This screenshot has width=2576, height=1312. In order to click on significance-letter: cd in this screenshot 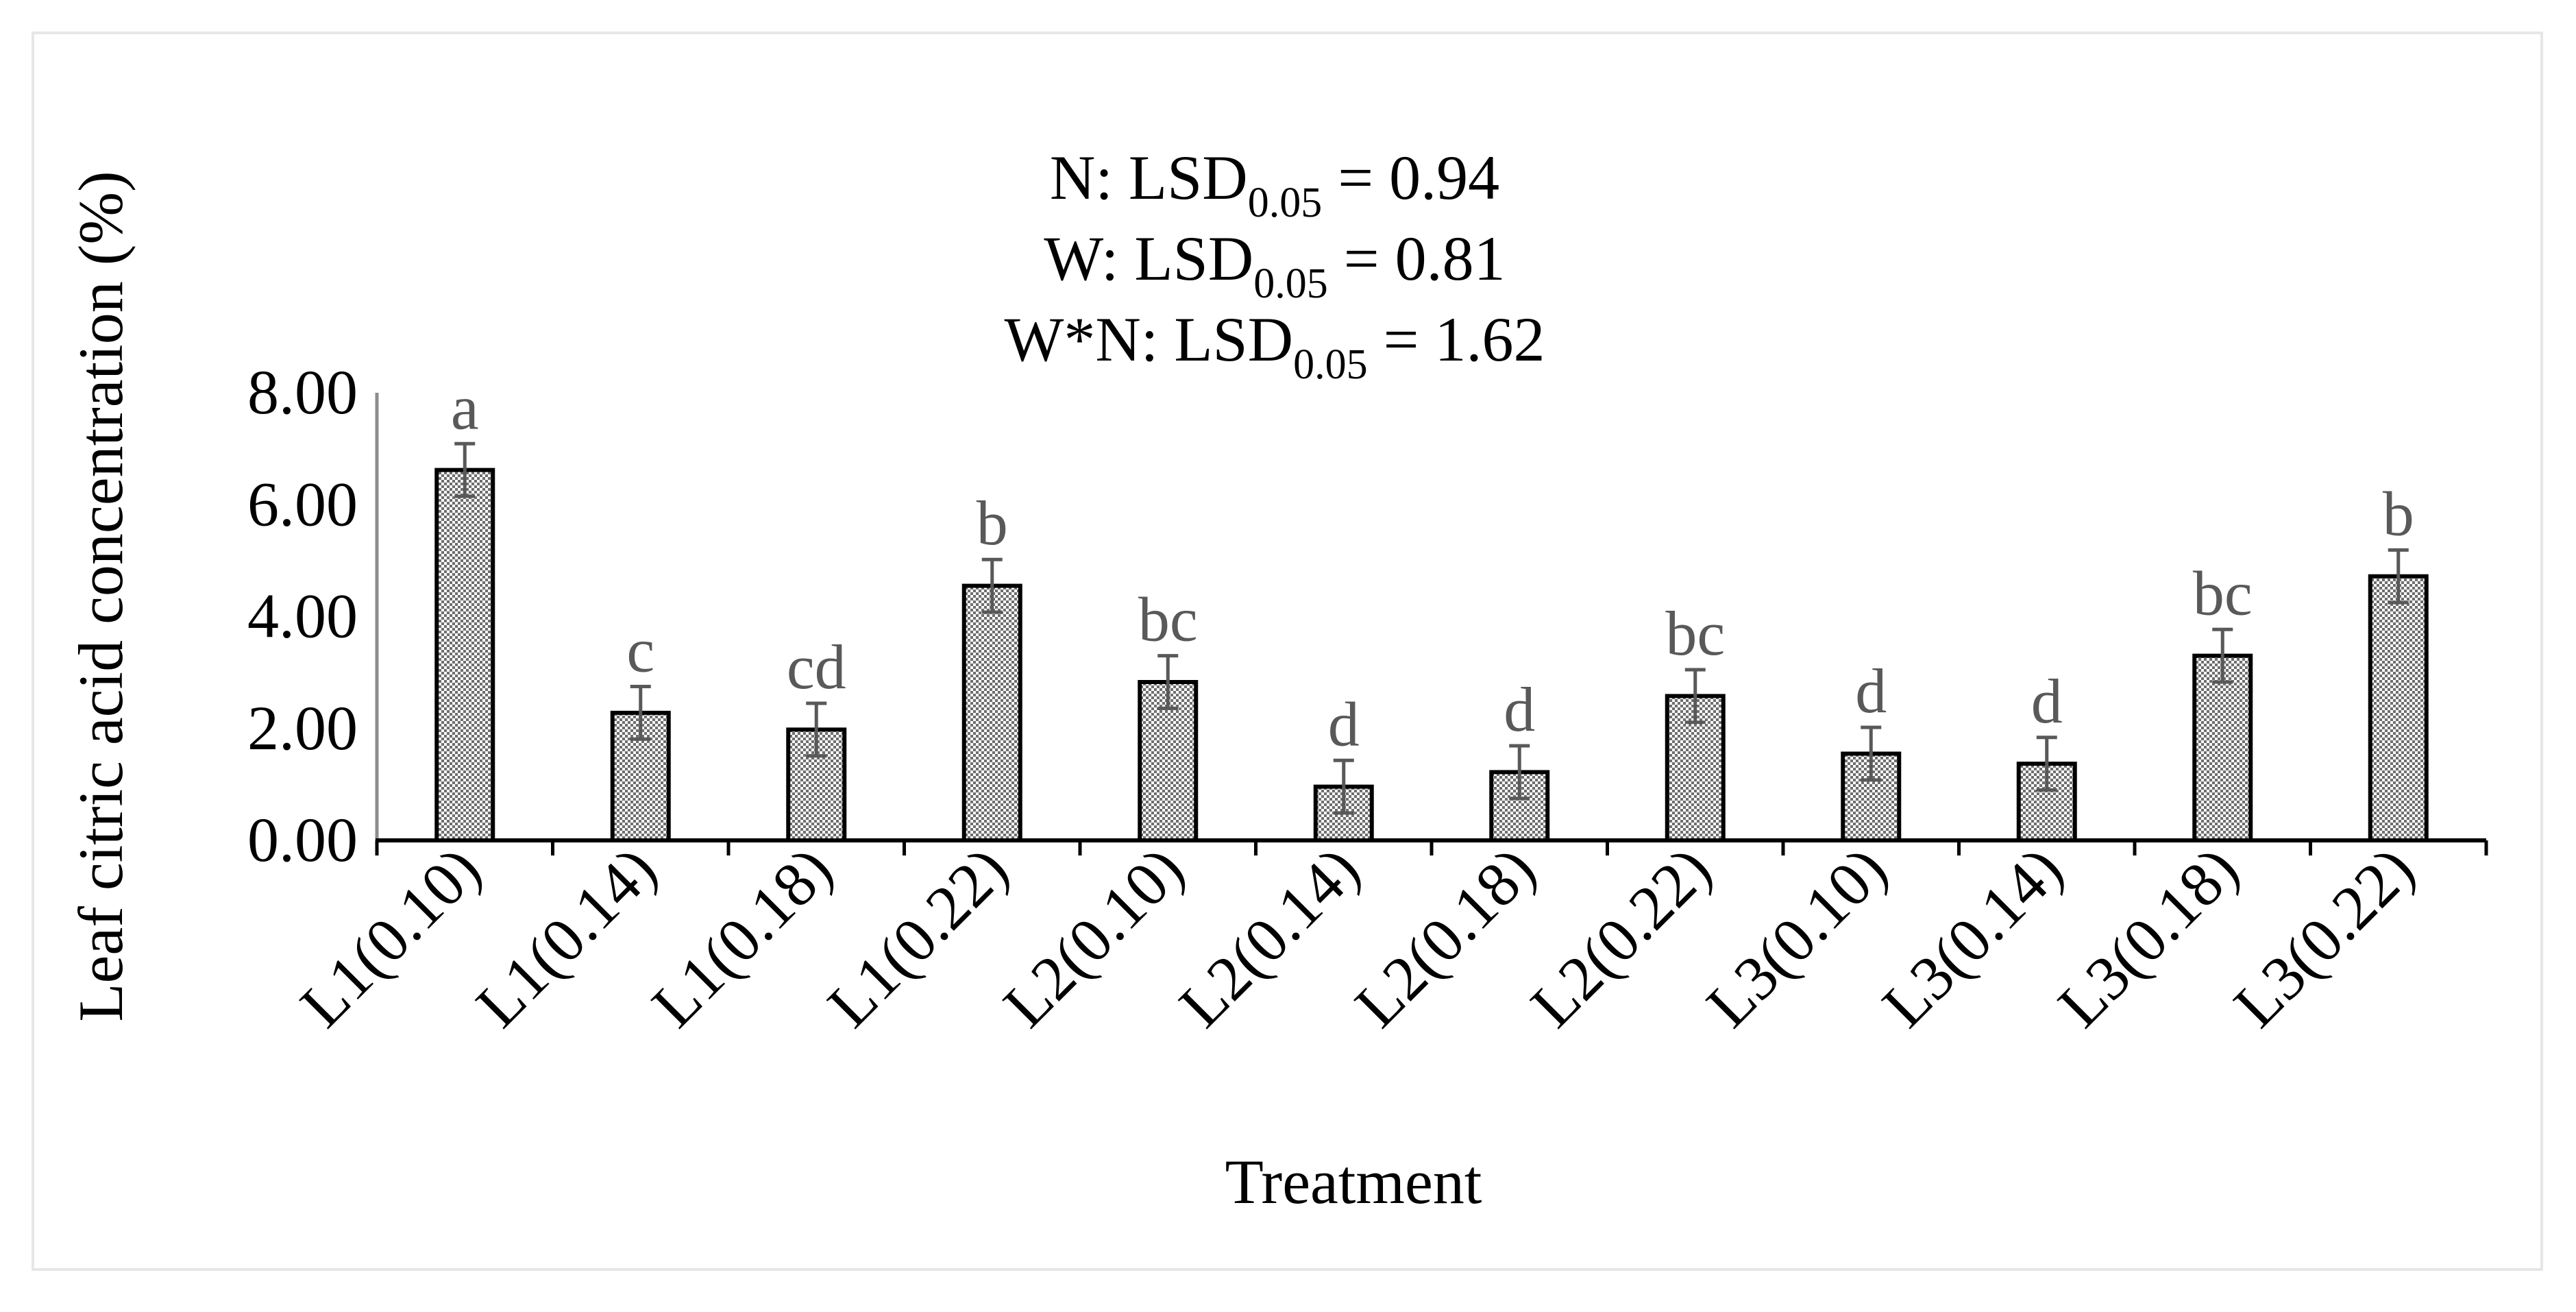, I will do `click(817, 667)`.